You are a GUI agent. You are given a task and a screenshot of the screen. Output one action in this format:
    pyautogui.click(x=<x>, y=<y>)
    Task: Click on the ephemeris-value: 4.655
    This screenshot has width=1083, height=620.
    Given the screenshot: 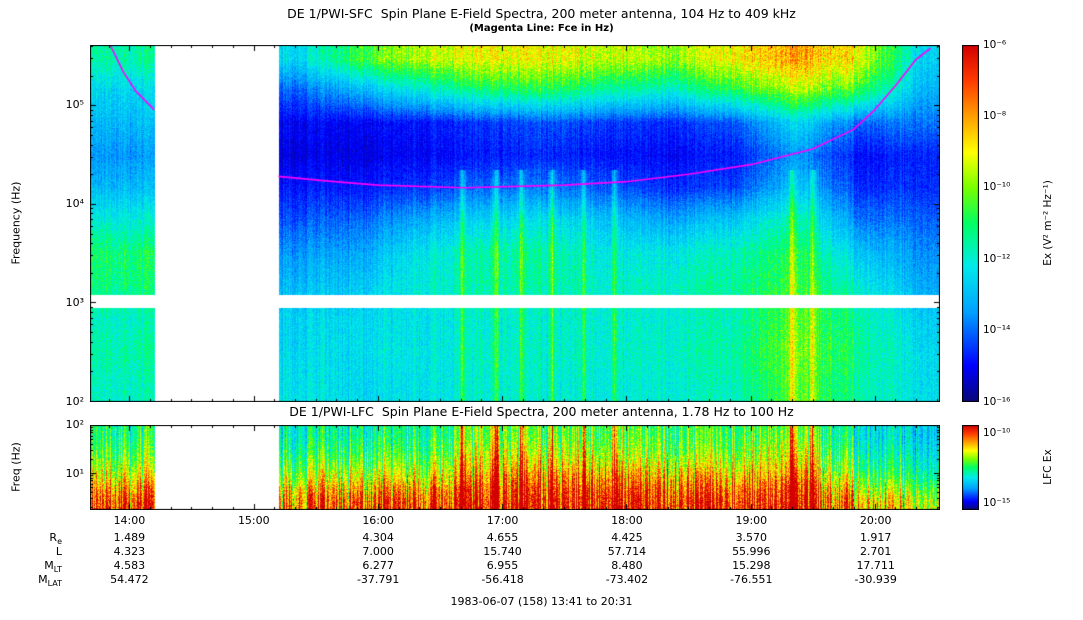 What is the action you would take?
    pyautogui.click(x=502, y=537)
    